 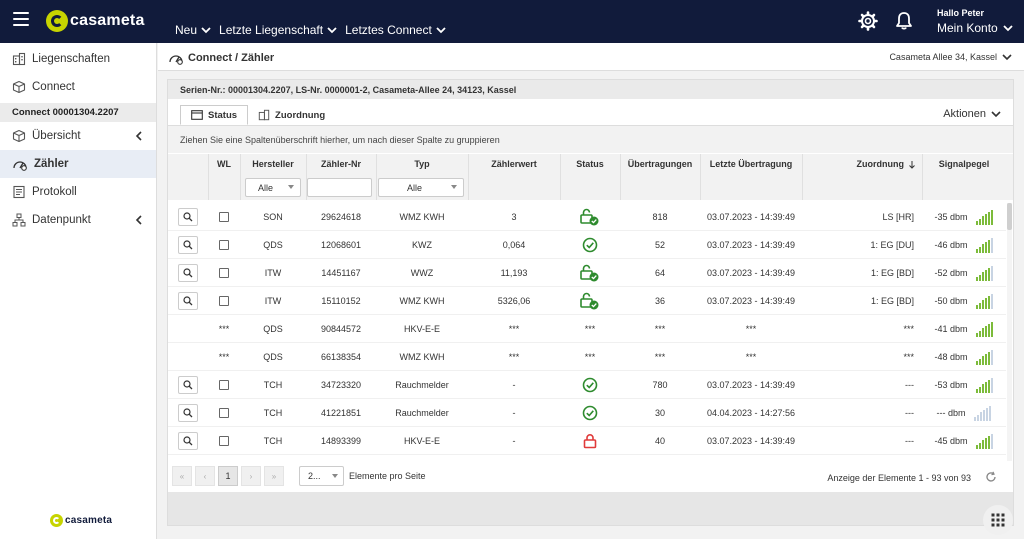 What do you see at coordinates (78, 164) in the screenshot?
I see `sidebar-item-zaehler: Zähler` at bounding box center [78, 164].